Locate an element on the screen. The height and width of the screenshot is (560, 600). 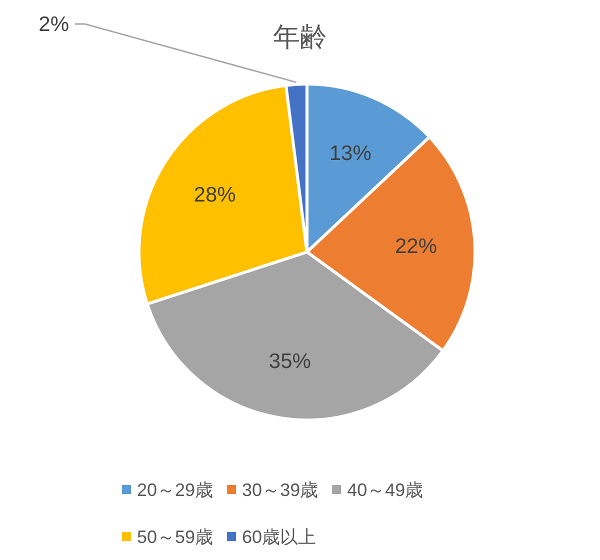
legend-label: 30～39歳 is located at coordinates (280, 490).